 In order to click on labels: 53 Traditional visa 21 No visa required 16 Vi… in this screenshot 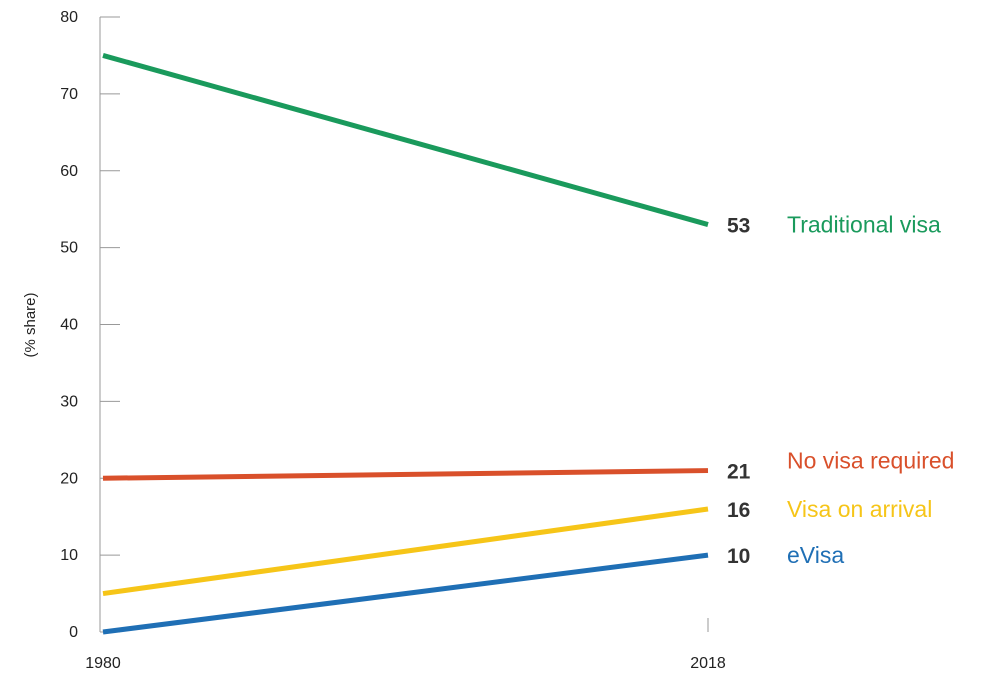, I will do `click(840, 390)`.